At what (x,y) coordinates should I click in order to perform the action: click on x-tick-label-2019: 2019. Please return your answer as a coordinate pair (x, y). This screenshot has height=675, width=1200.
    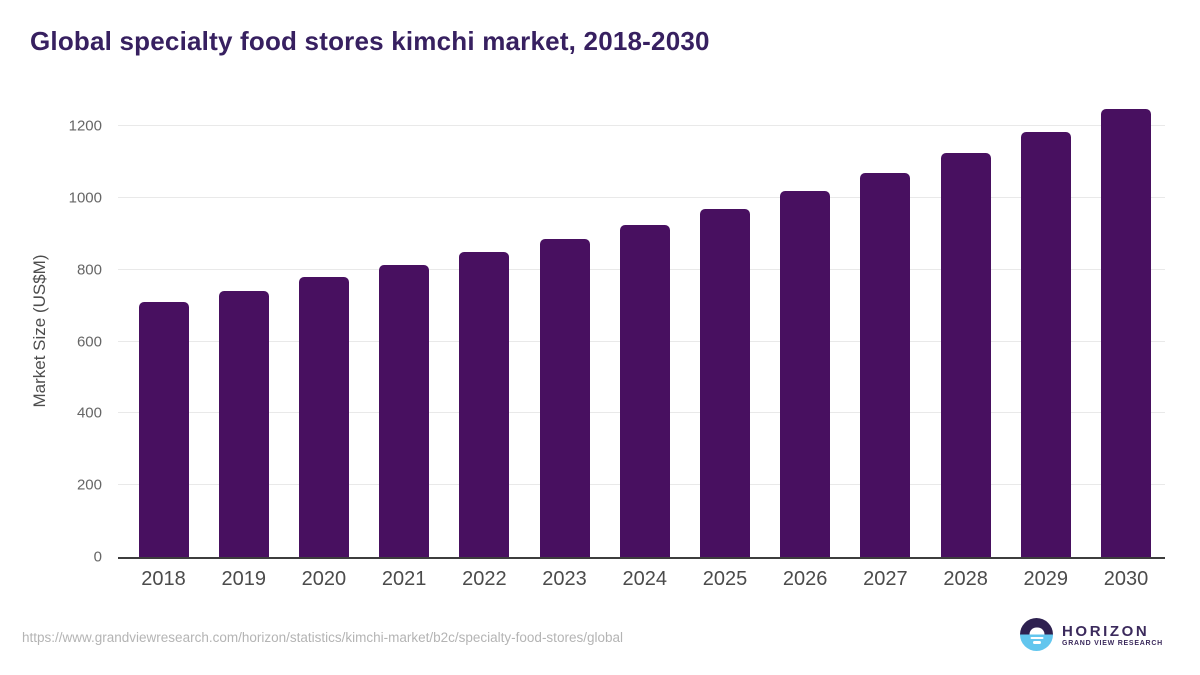
    Looking at the image, I should click on (243, 579).